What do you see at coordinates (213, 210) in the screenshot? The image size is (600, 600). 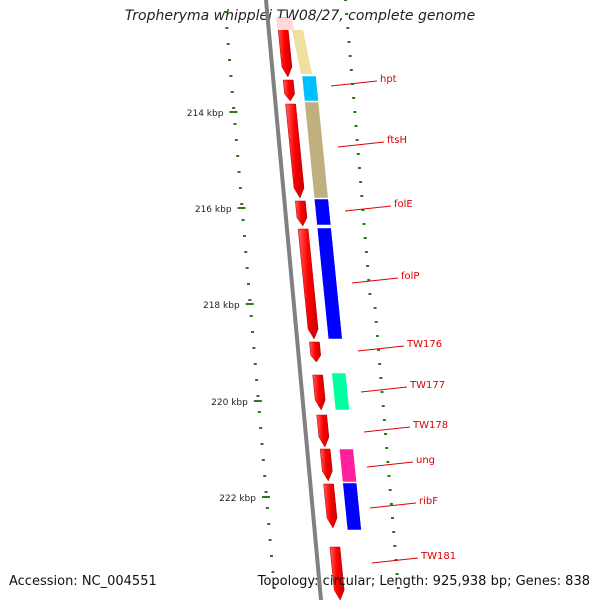 I see `ruler-label: 216 kbp` at bounding box center [213, 210].